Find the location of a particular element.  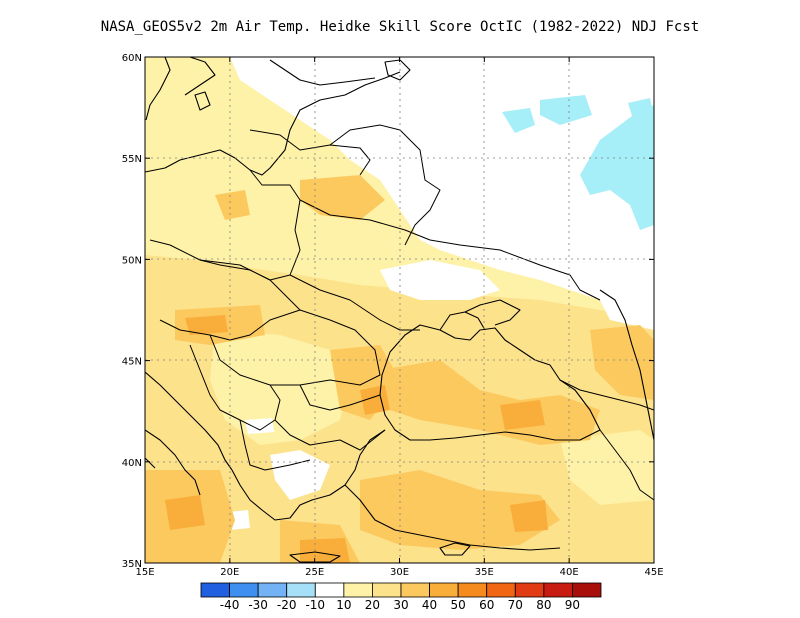

coast-italy is located at coordinates (173, 462).